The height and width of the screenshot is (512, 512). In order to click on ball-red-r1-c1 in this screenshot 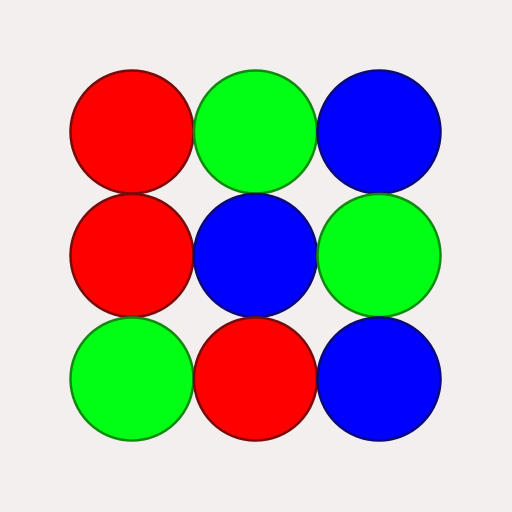, I will do `click(132, 132)`.